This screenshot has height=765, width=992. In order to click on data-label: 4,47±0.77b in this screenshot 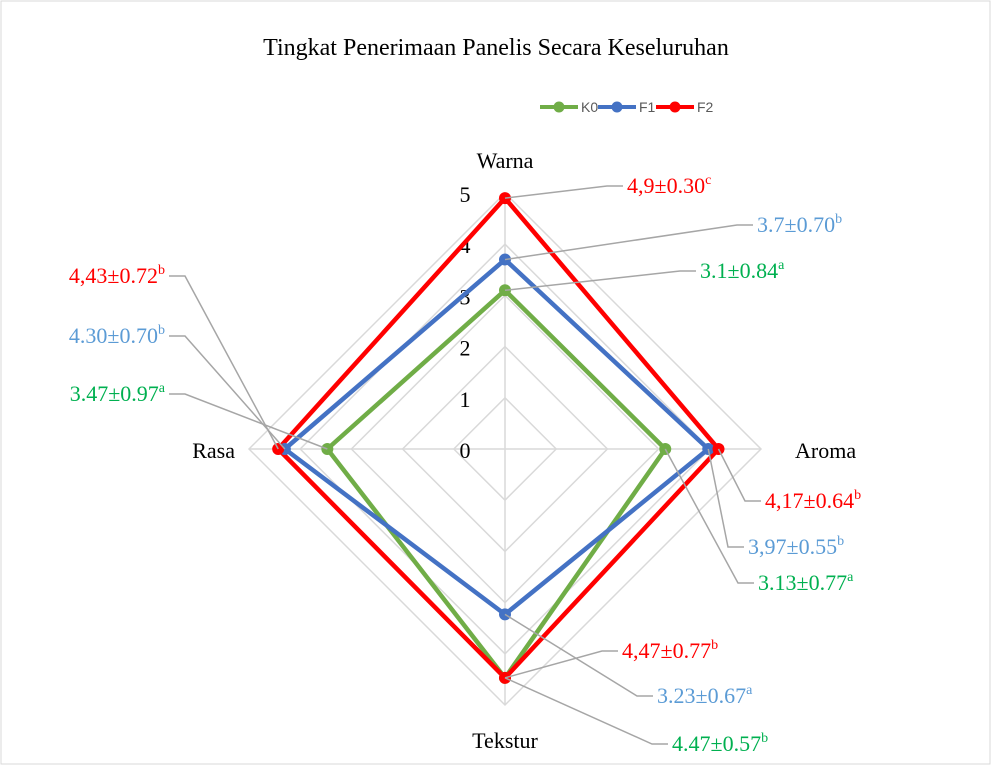, I will do `click(670, 650)`.